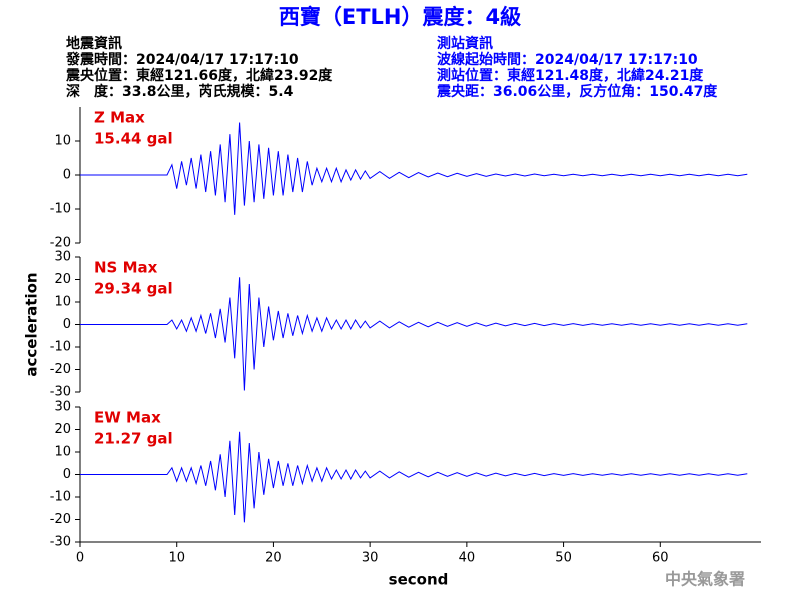 The height and width of the screenshot is (600, 800). I want to click on x-tick-label: 10, so click(176, 558).